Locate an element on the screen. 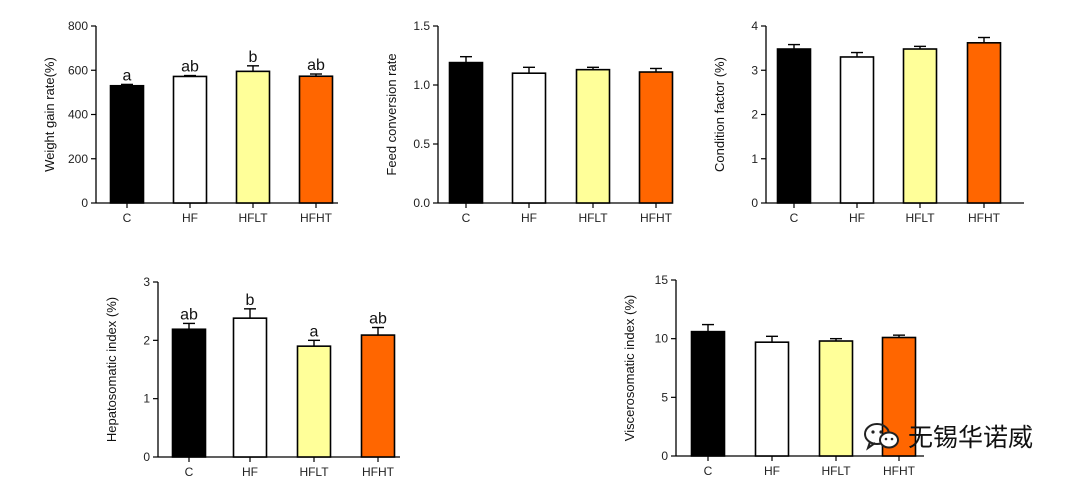  watermark: 无锡华诺威 is located at coordinates (947, 436).